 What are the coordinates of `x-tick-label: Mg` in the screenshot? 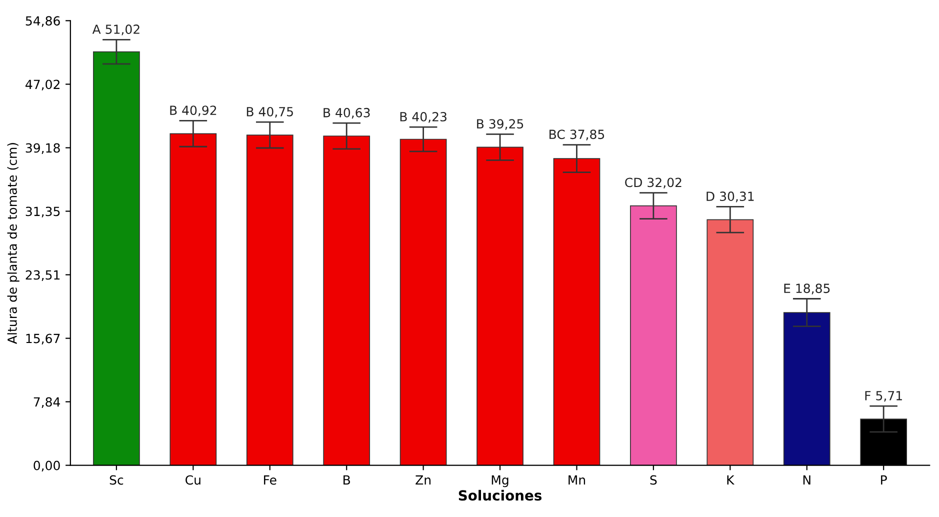 It's located at (500, 481).